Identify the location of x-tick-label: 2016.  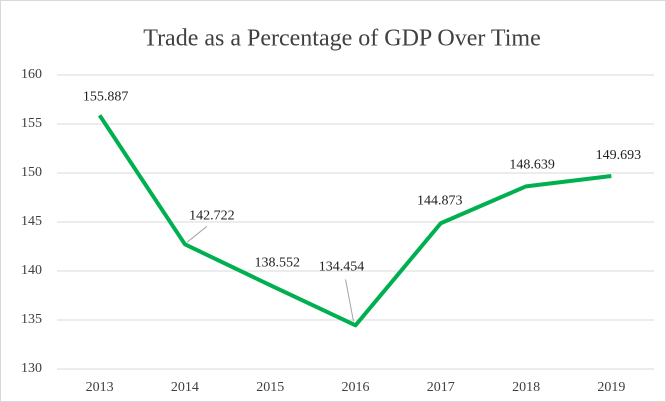
(356, 387).